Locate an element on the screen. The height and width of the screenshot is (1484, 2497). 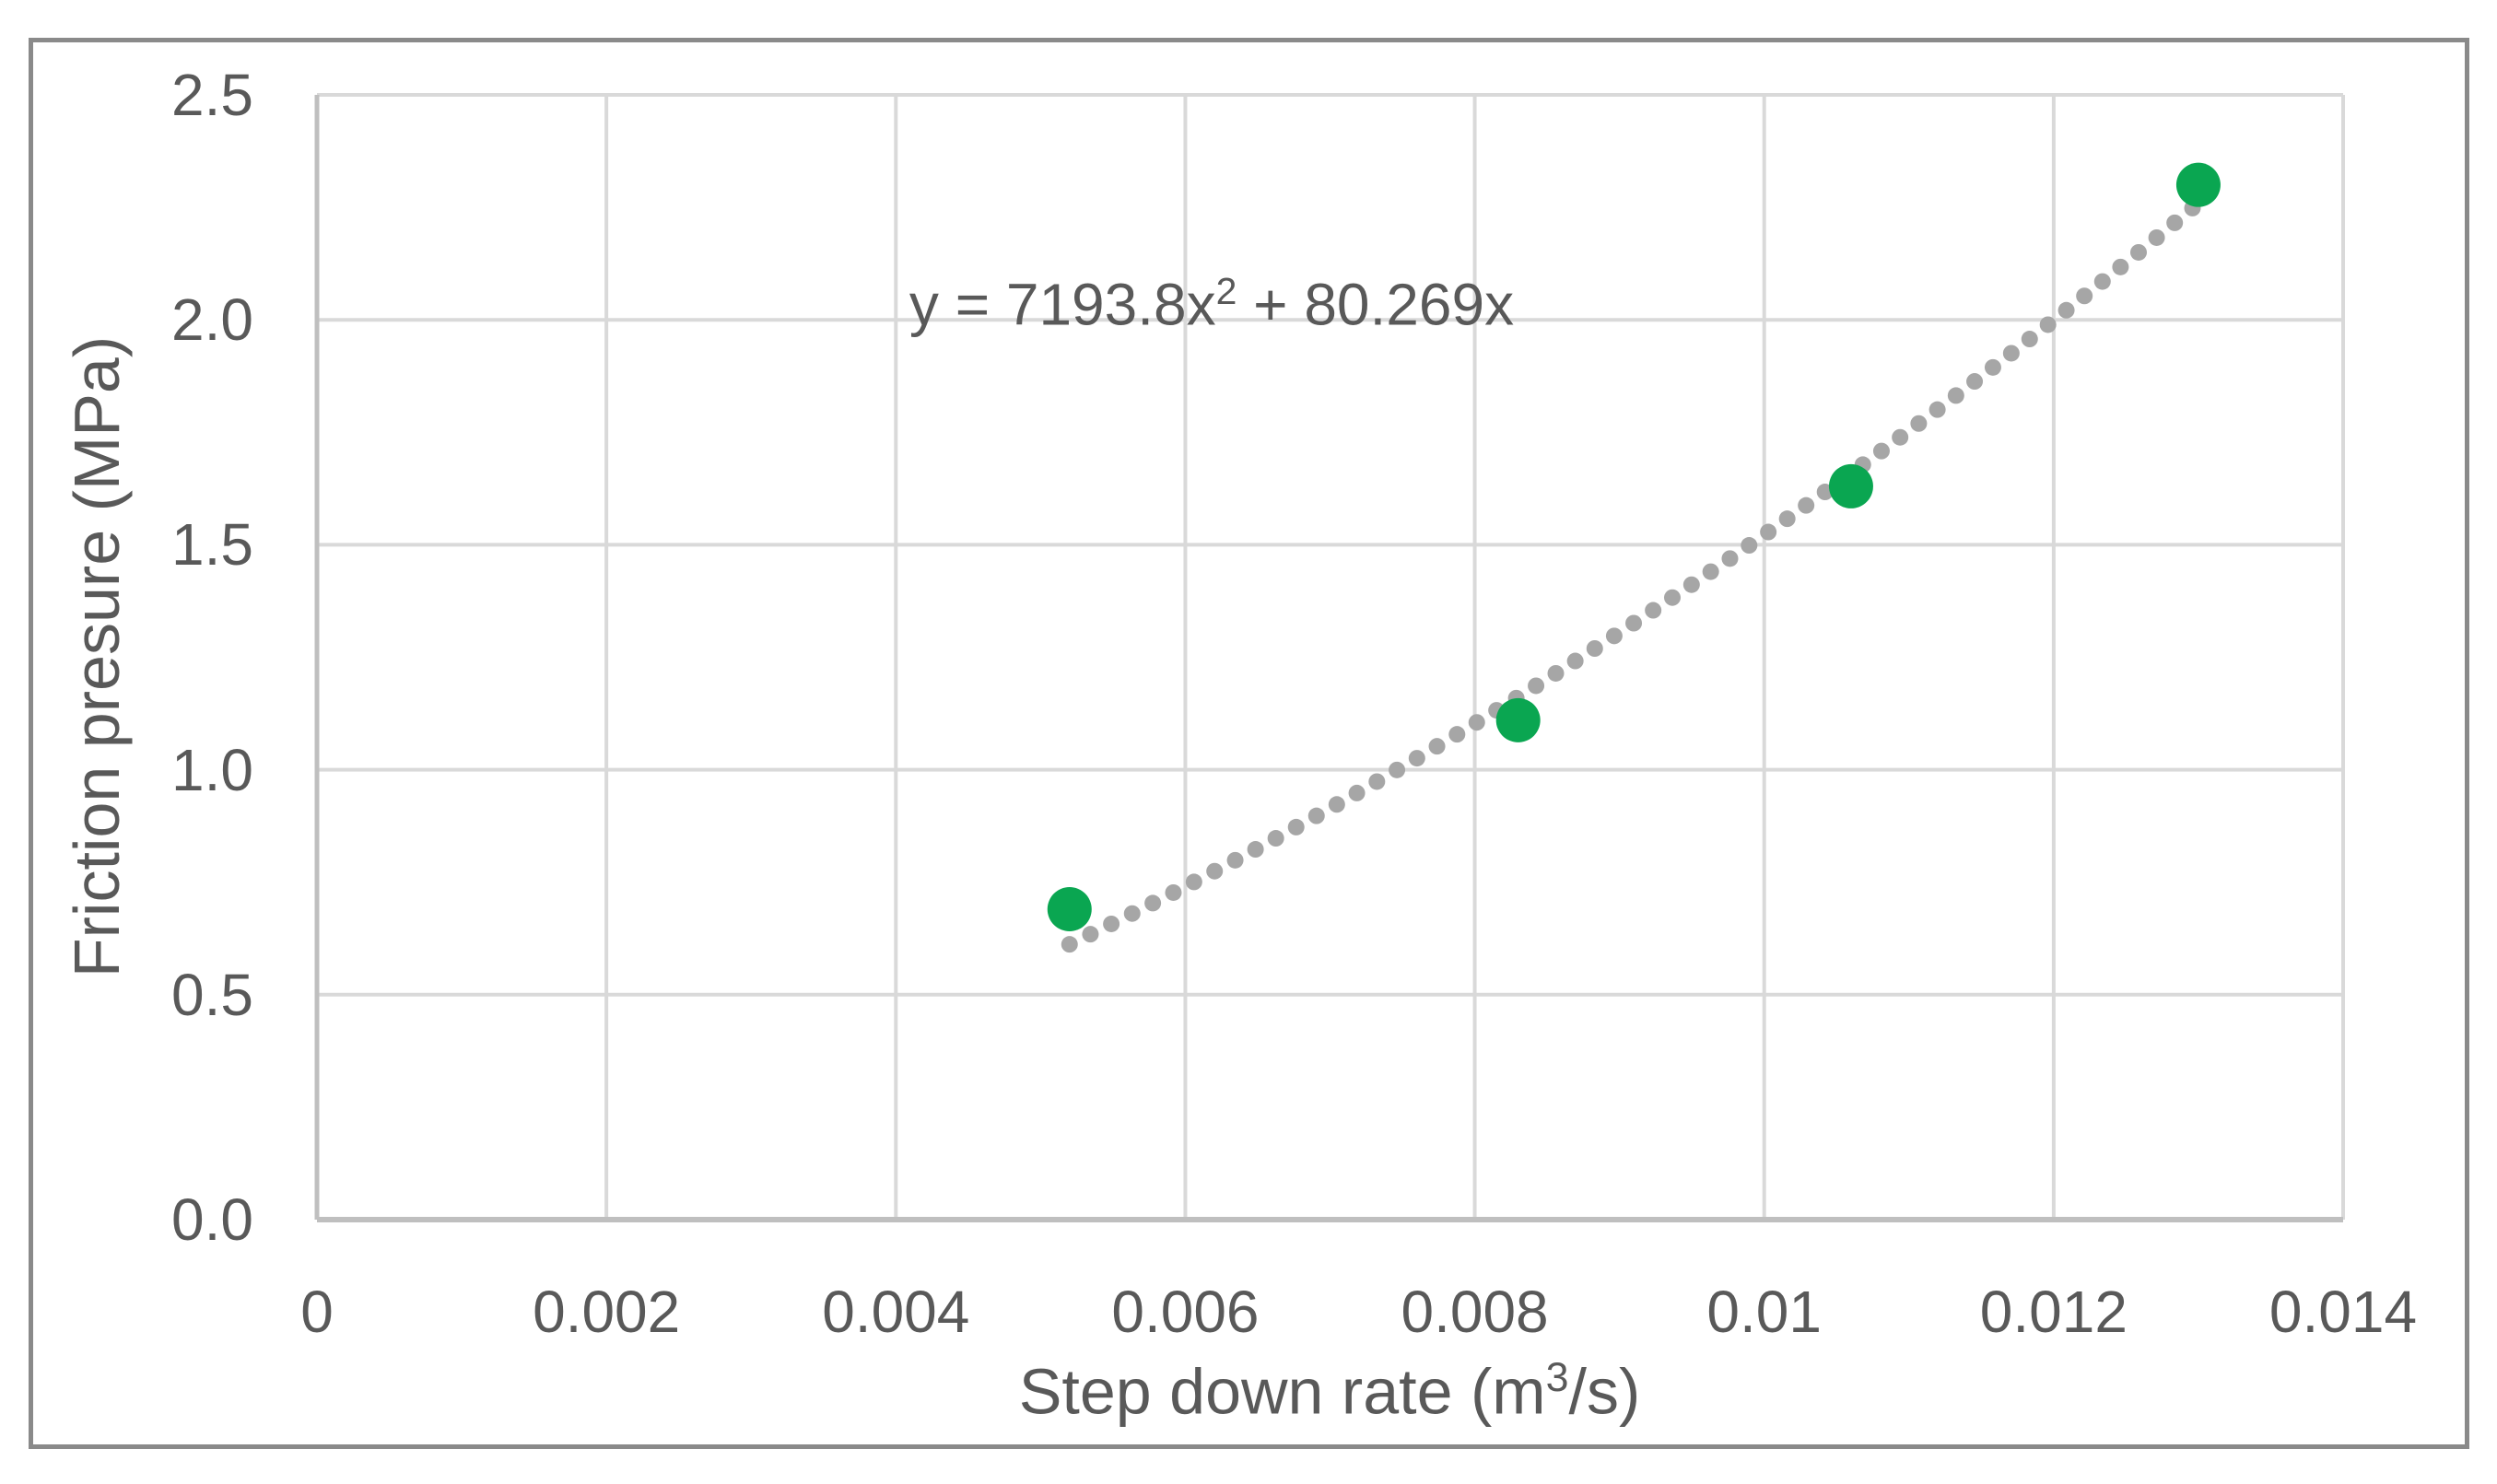
x-tick-label: 0.014 is located at coordinates (2343, 1312).